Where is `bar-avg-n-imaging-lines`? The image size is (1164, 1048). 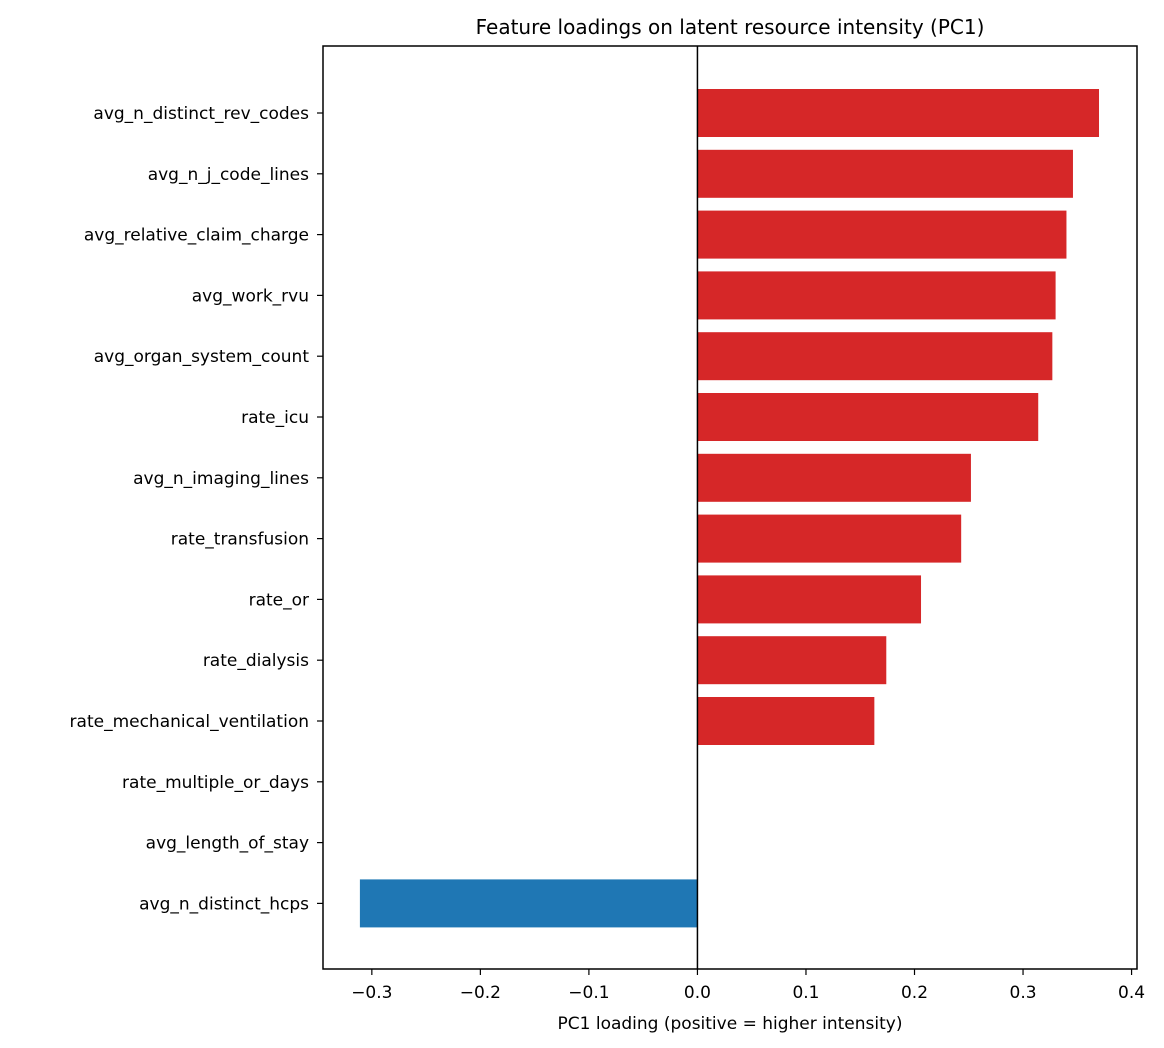 bar-avg-n-imaging-lines is located at coordinates (834, 477).